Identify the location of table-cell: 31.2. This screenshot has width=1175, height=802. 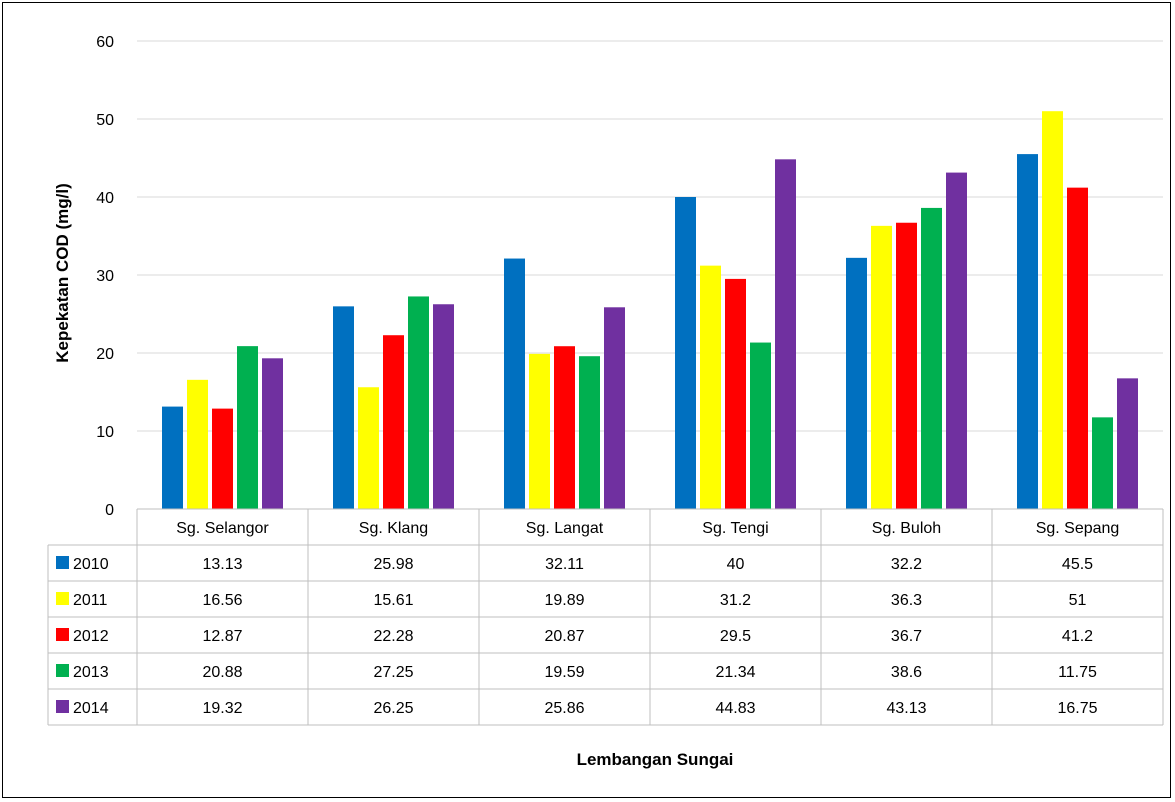
(735, 600).